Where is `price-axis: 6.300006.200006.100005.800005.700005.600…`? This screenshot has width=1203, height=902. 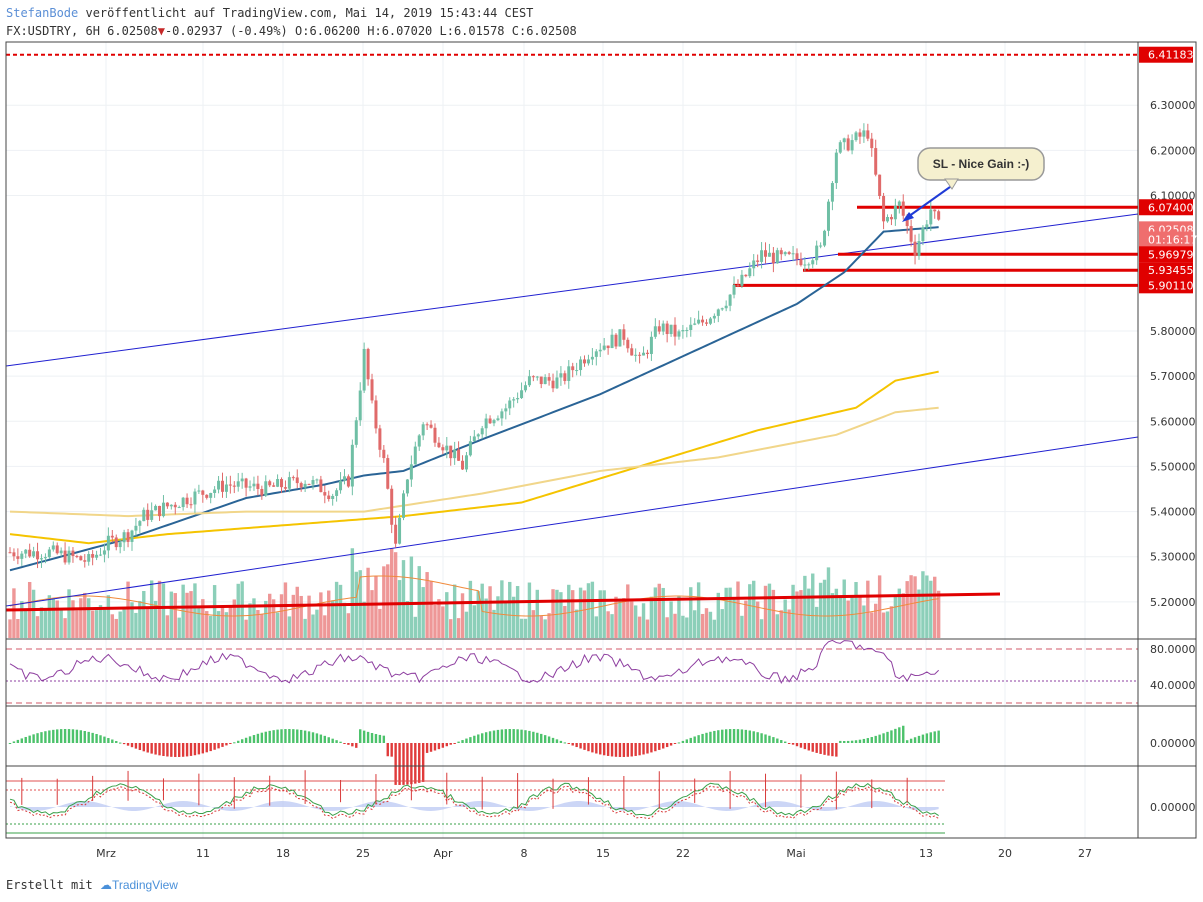
price-axis: 6.300006.200006.100005.800005.700005.600… is located at coordinates (1168, 327).